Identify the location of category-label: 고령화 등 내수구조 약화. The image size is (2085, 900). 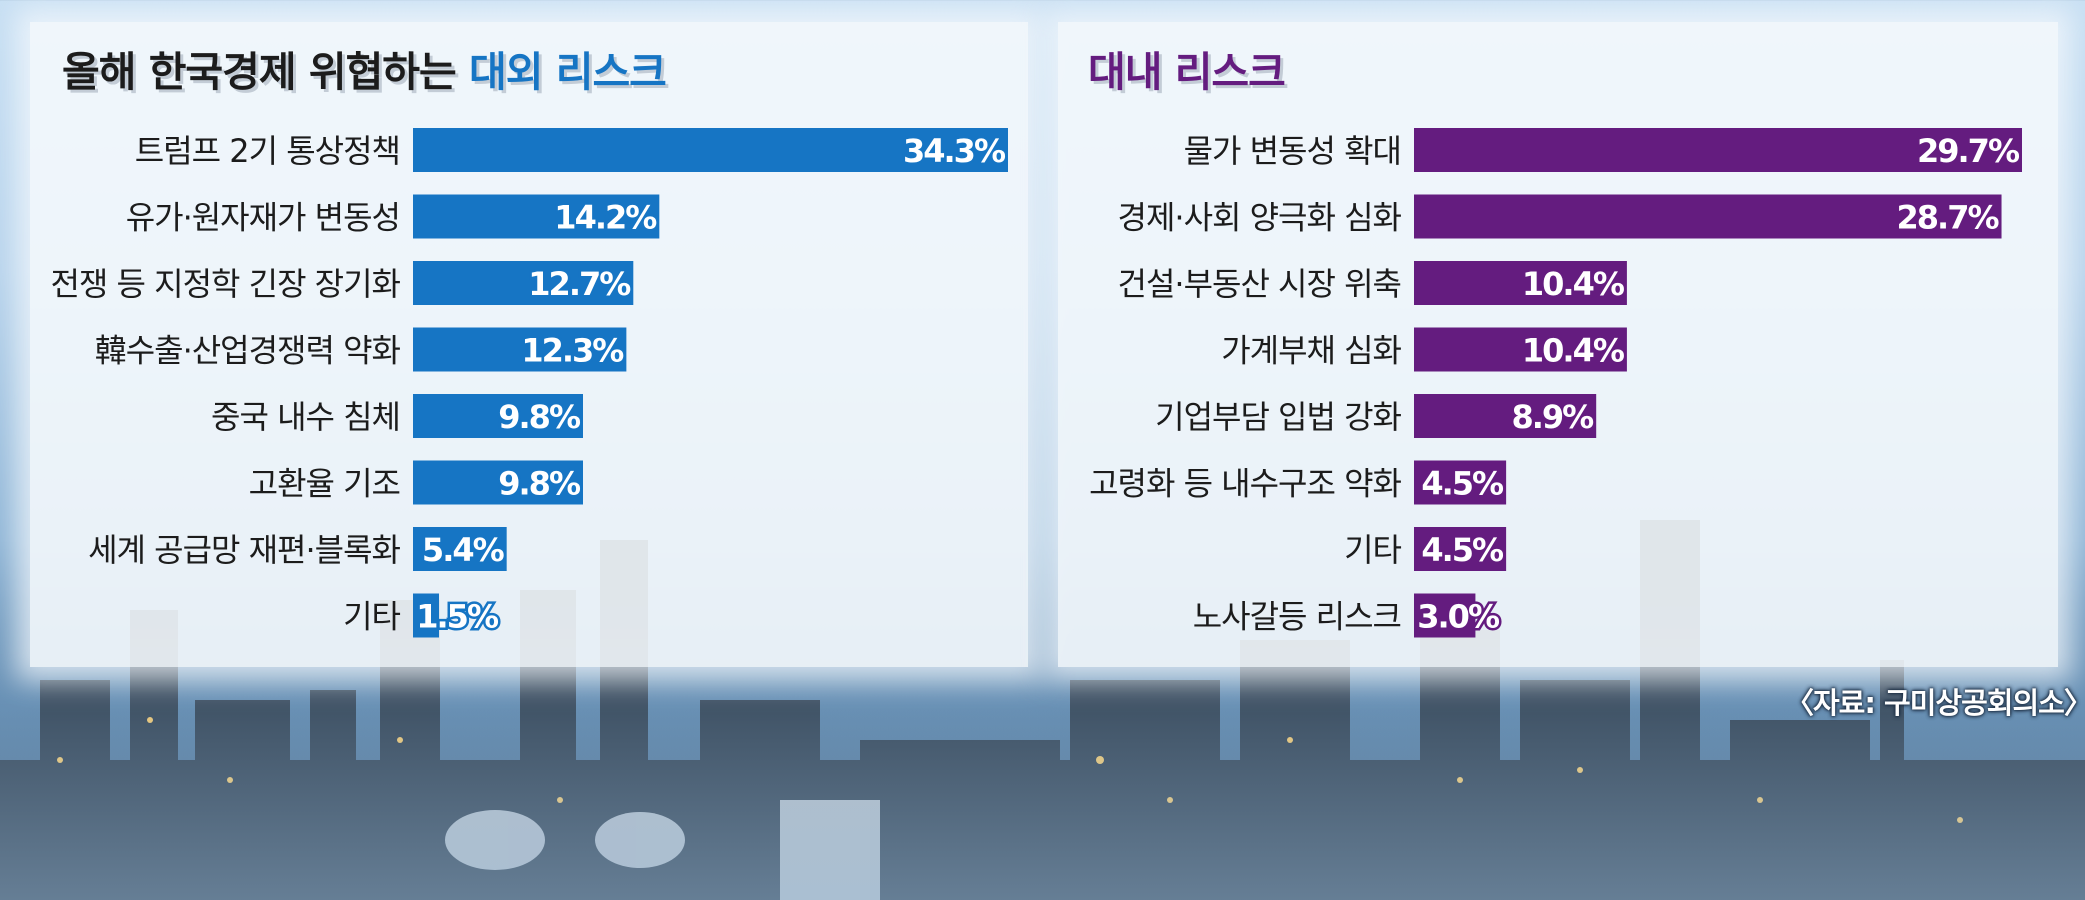
(1245, 484).